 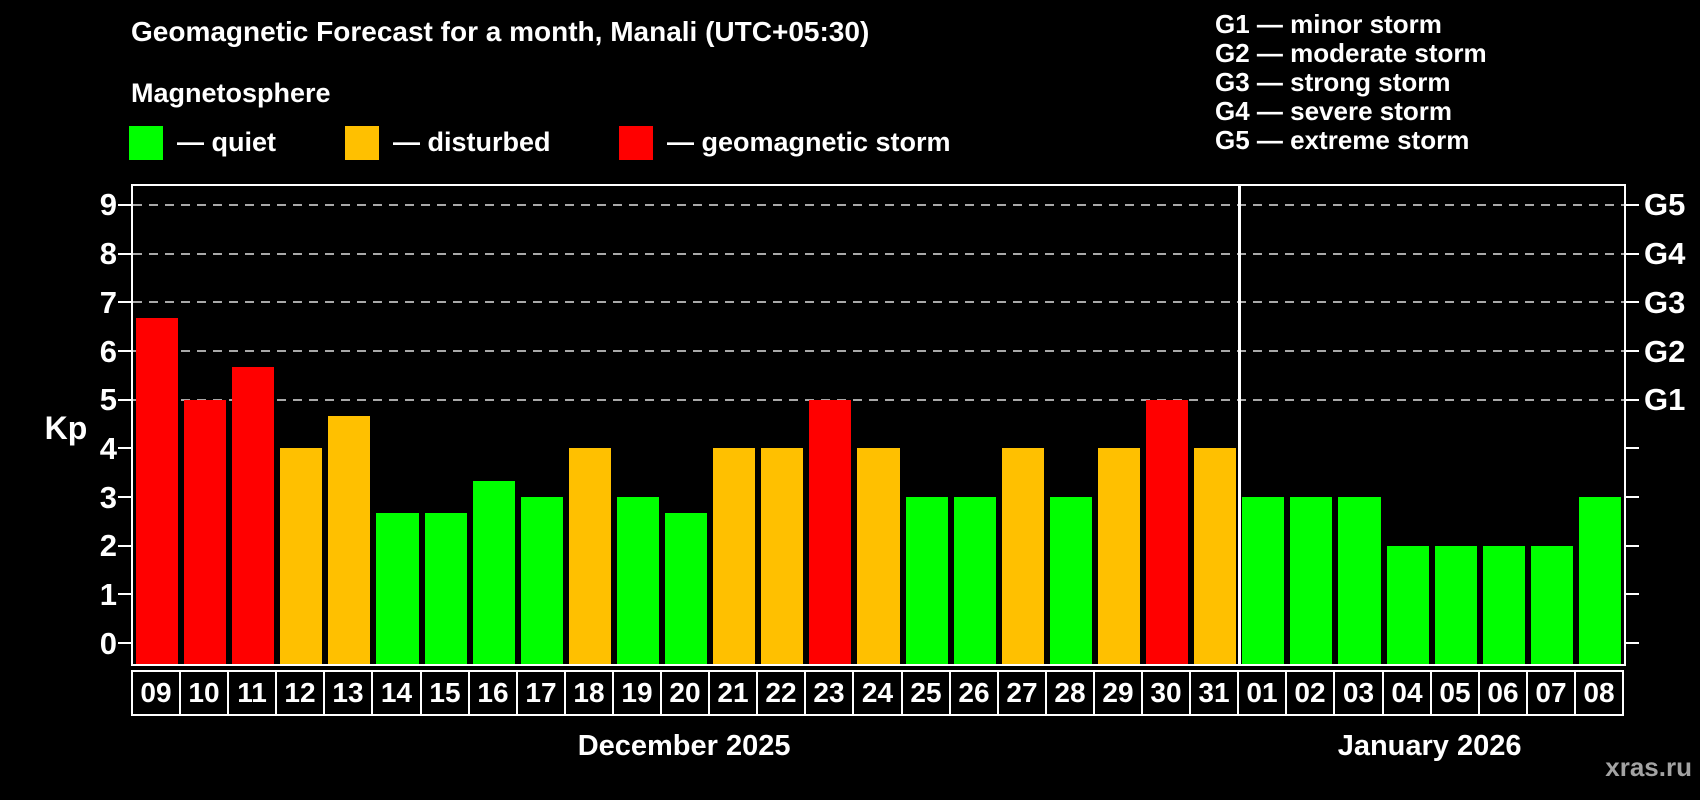 What do you see at coordinates (974, 693) in the screenshot?
I see `day-label-december-26: 26` at bounding box center [974, 693].